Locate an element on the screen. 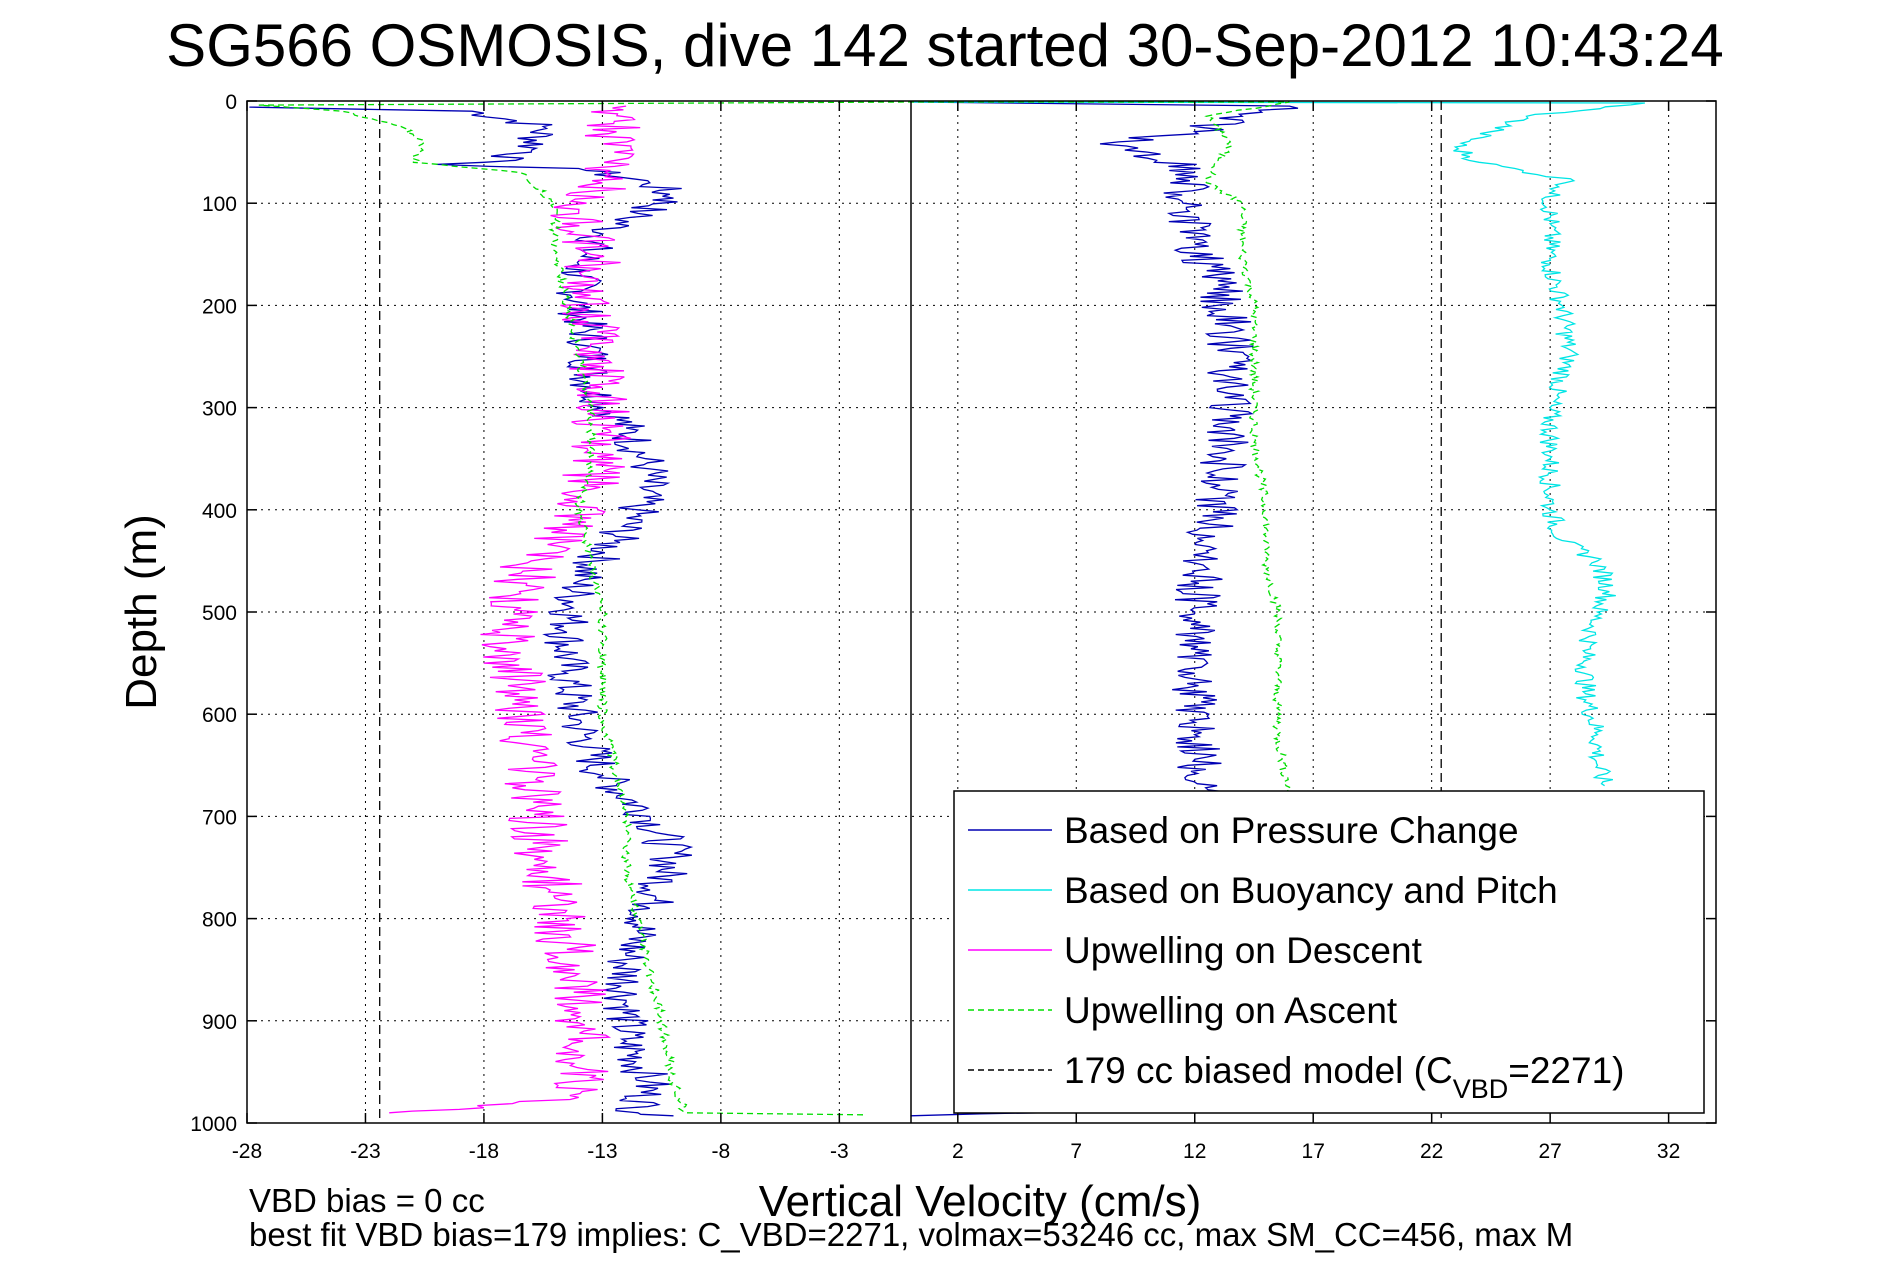 Image resolution: width=1891 pixels, height=1262 pixels. legend-label: 179 cc biased model (CVBD=2271) is located at coordinates (1344, 1077).